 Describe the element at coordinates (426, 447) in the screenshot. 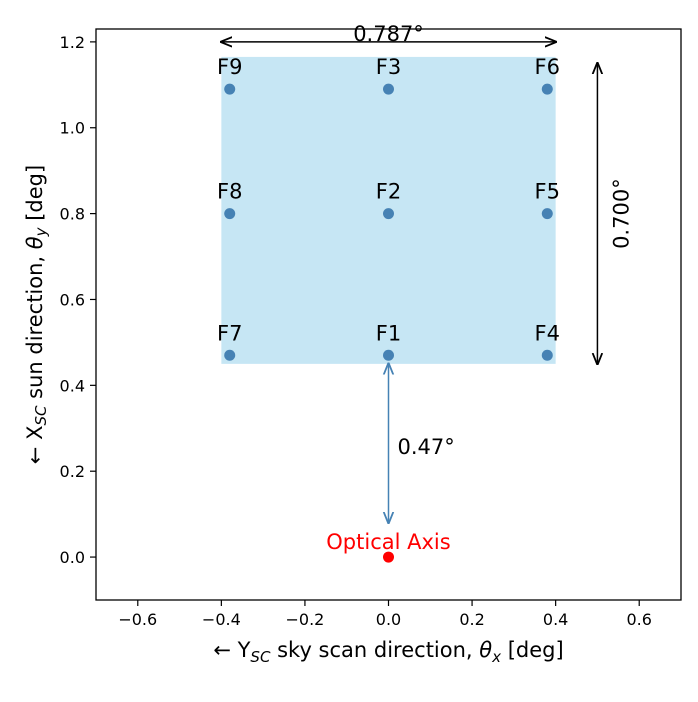

I see `dimension-label-offset: 0.47°` at that location.